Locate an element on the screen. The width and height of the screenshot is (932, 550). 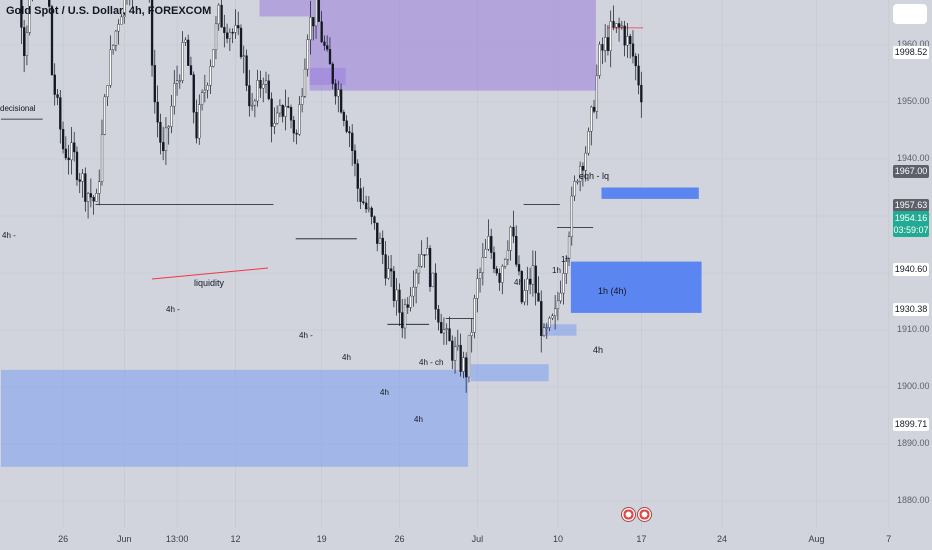
price-label-1940: 1940.60 is located at coordinates (911, 269).